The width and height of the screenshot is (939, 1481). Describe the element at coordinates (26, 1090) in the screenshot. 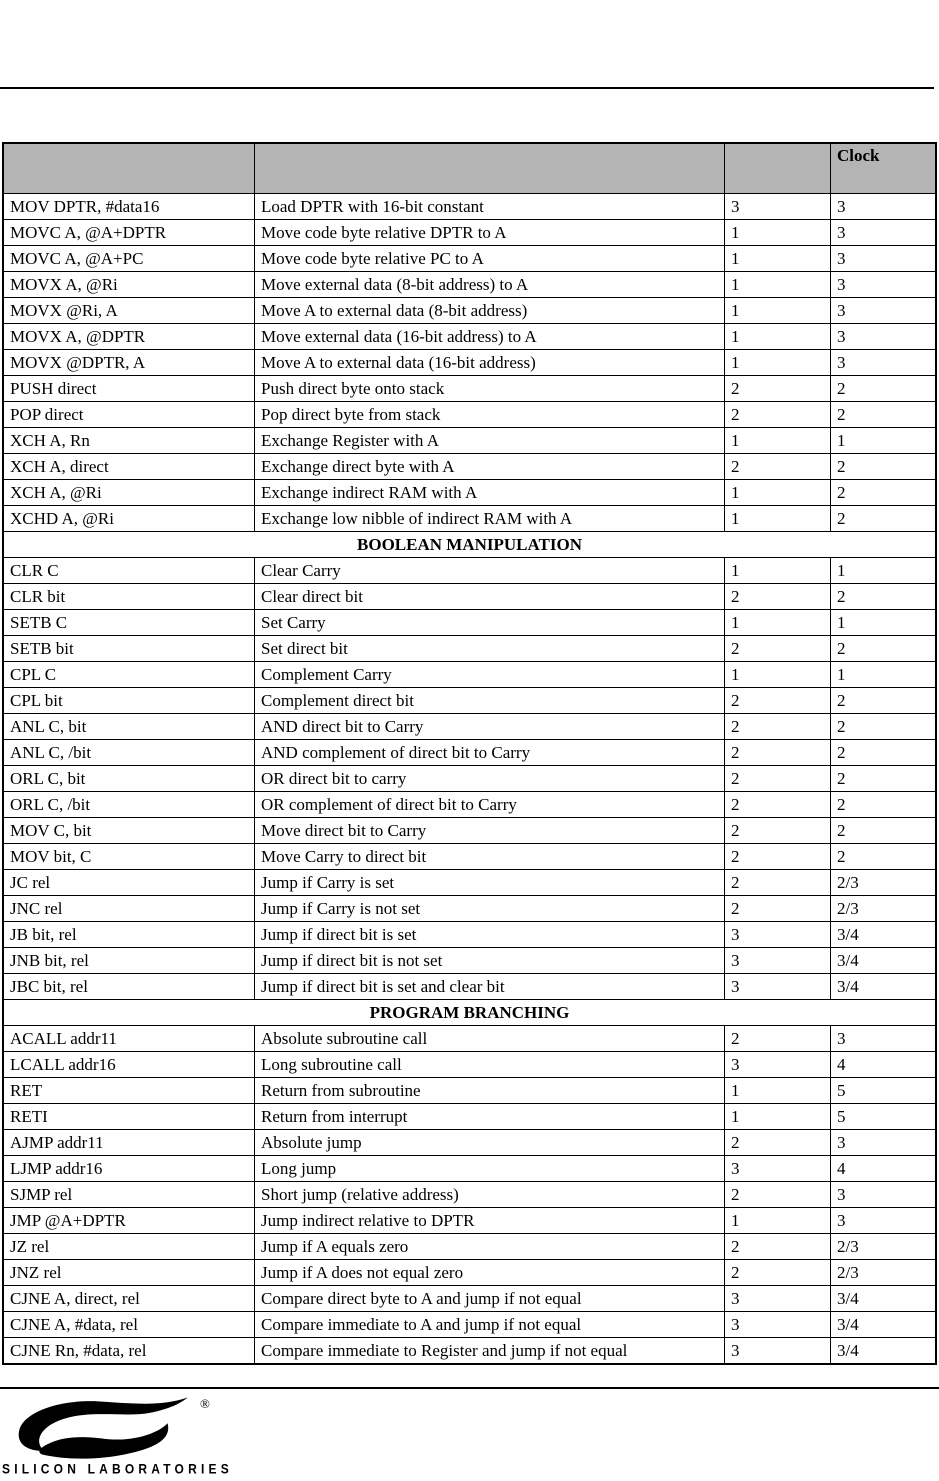

I see `cell-mnemonic: RET` at that location.